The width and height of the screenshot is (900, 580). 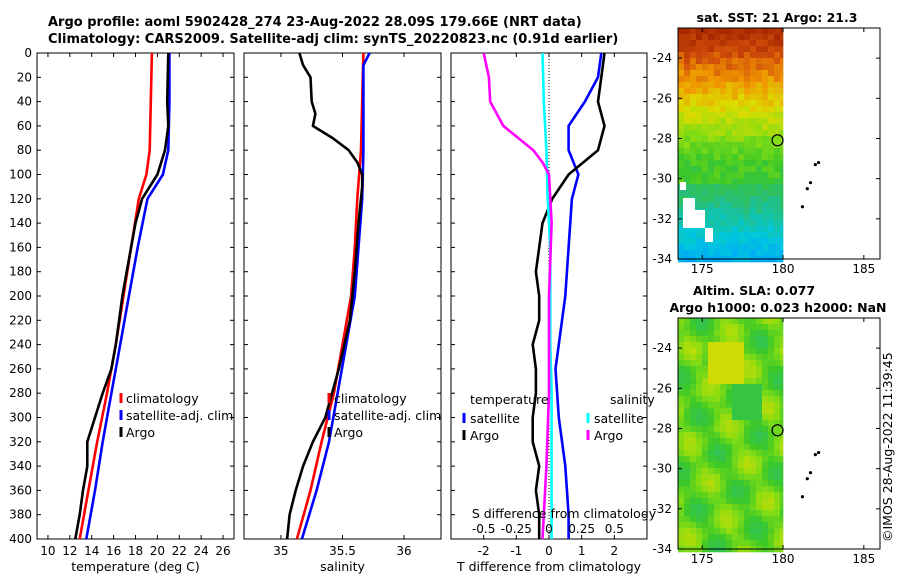 I want to click on float-position-marker, so click(x=777, y=430).